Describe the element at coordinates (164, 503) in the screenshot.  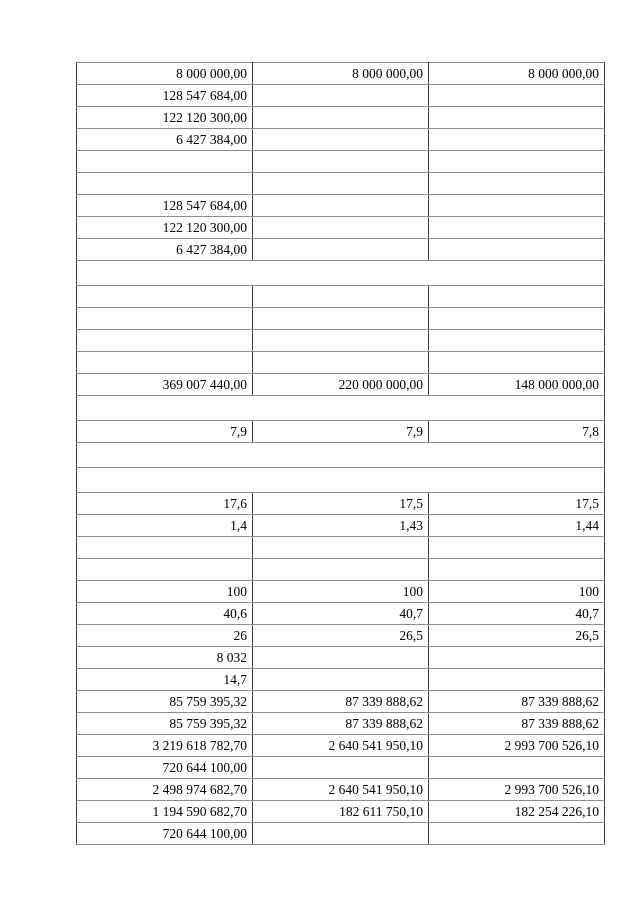
I see `table-cell: 17,6` at that location.